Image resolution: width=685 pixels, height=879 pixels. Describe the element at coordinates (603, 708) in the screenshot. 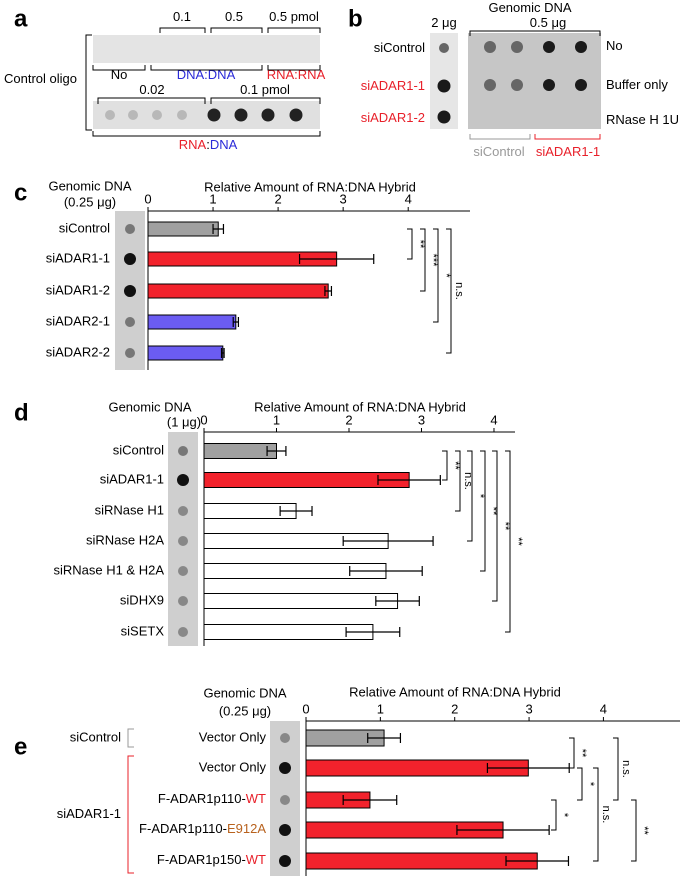

I see `x-tick-label: 4` at that location.